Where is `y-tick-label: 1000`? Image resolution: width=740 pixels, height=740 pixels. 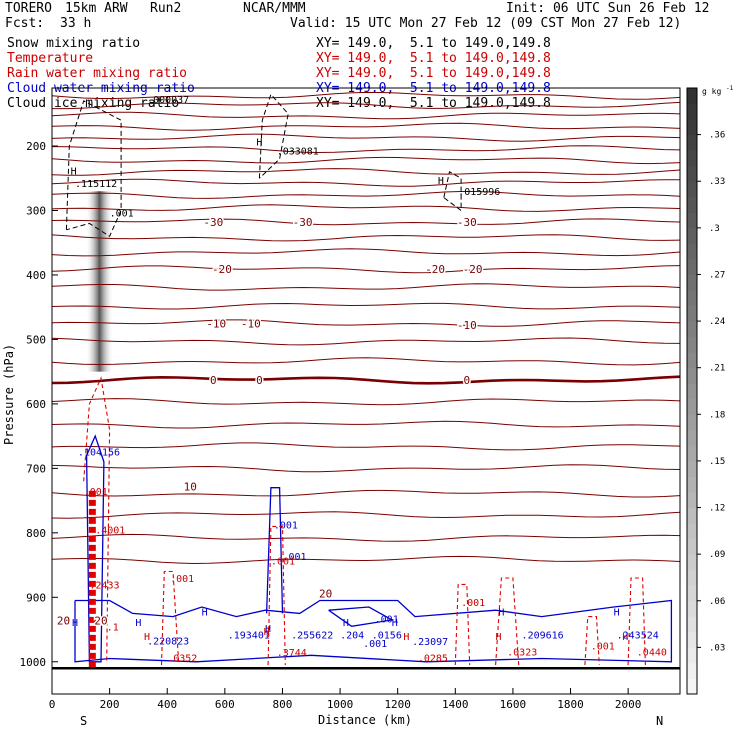 y-tick-label: 1000 is located at coordinates (33, 662).